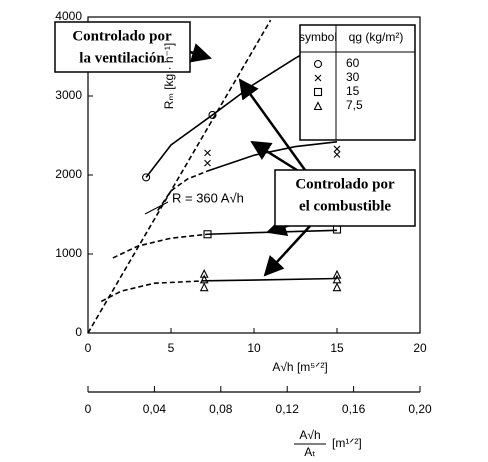  Describe the element at coordinates (336, 91) in the screenshot. I see `legend-item: 15` at that location.